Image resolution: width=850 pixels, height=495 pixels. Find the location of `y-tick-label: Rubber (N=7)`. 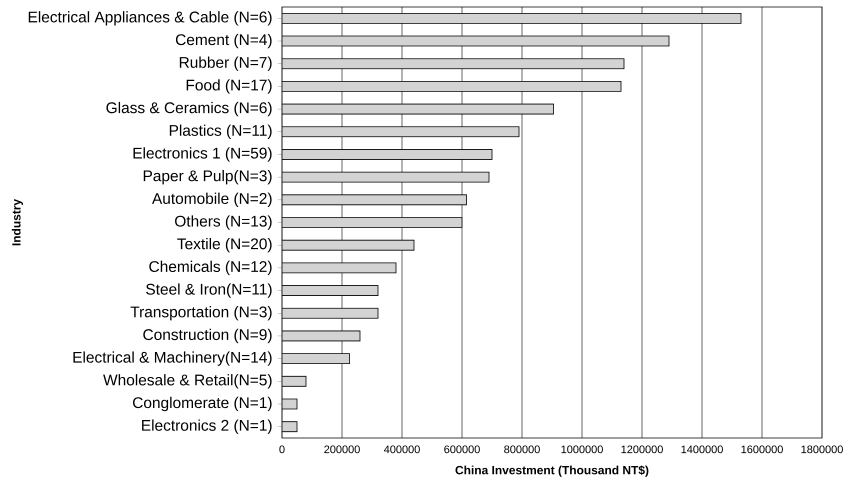

y-tick-label: Rubber (N=7) is located at coordinates (226, 63).